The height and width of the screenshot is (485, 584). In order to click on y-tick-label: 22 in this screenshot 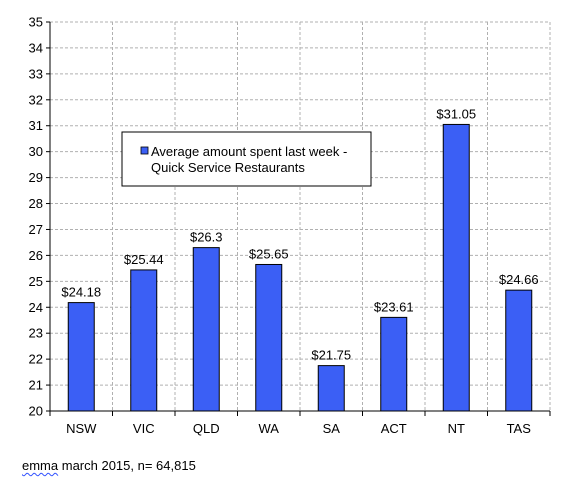, I will do `click(36, 359)`.